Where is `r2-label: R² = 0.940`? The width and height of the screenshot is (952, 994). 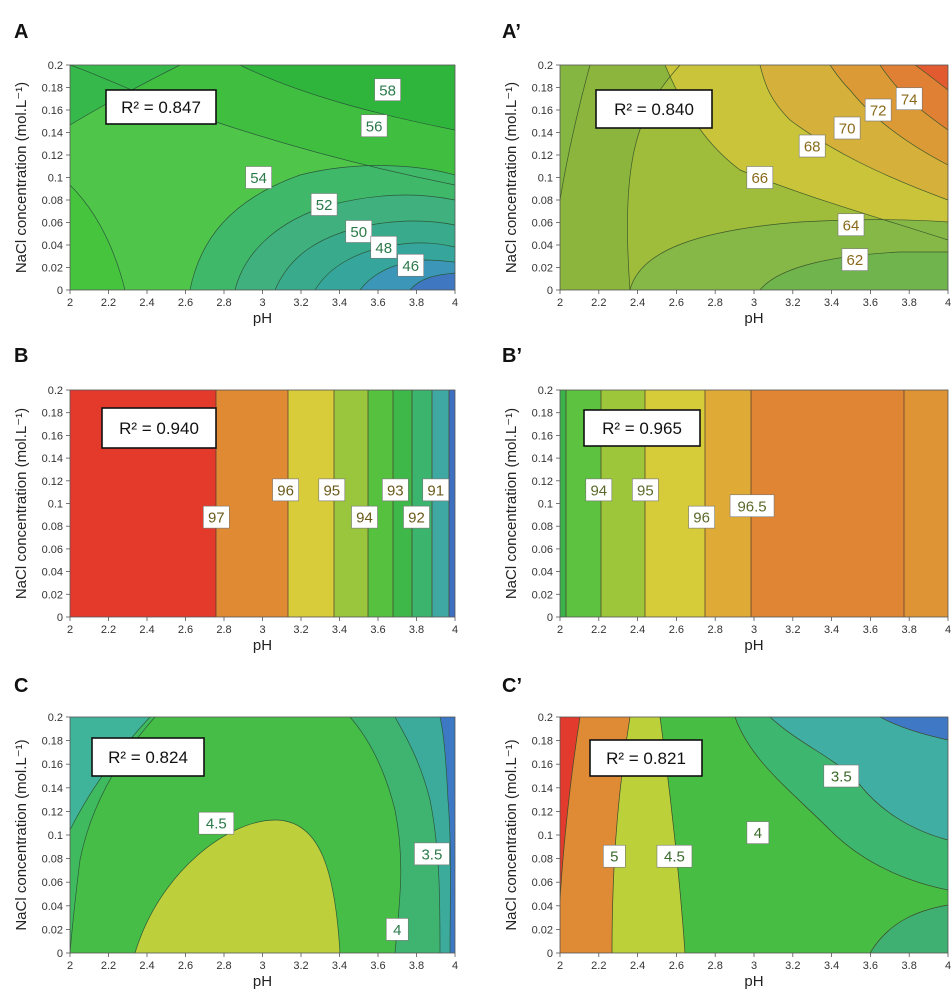
r2-label: R² = 0.940 is located at coordinates (159, 428).